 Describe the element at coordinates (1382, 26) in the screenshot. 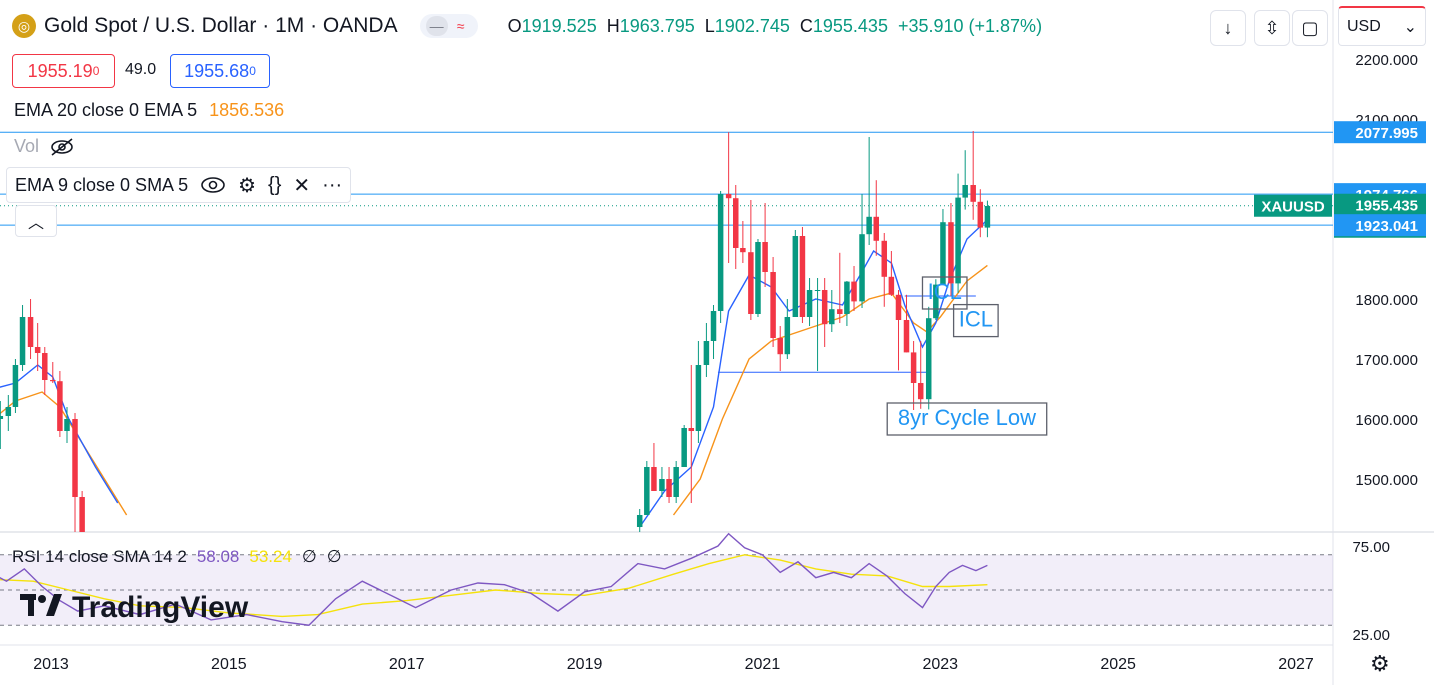

I see `currency-select: USD ⌄` at that location.